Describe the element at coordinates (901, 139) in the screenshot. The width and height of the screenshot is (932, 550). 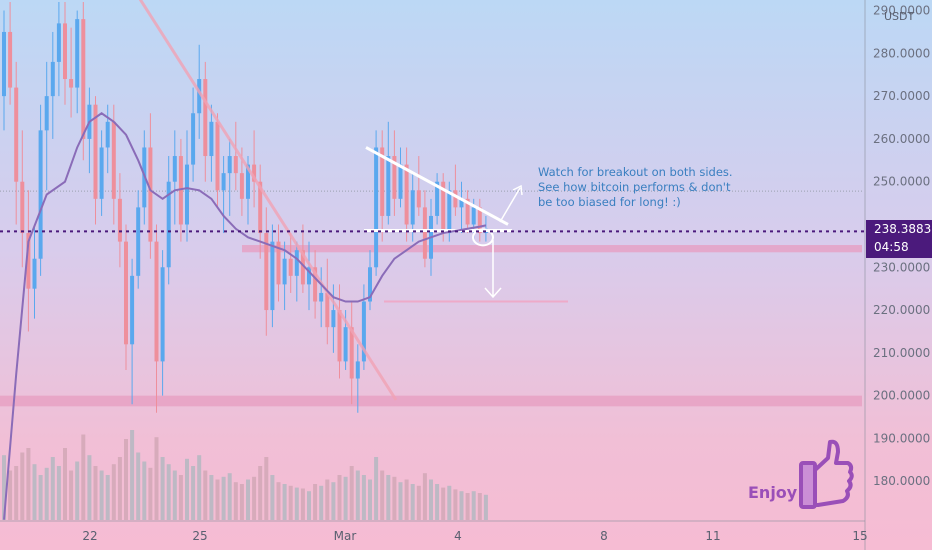
I see `y-tick-label: 260.0000` at that location.